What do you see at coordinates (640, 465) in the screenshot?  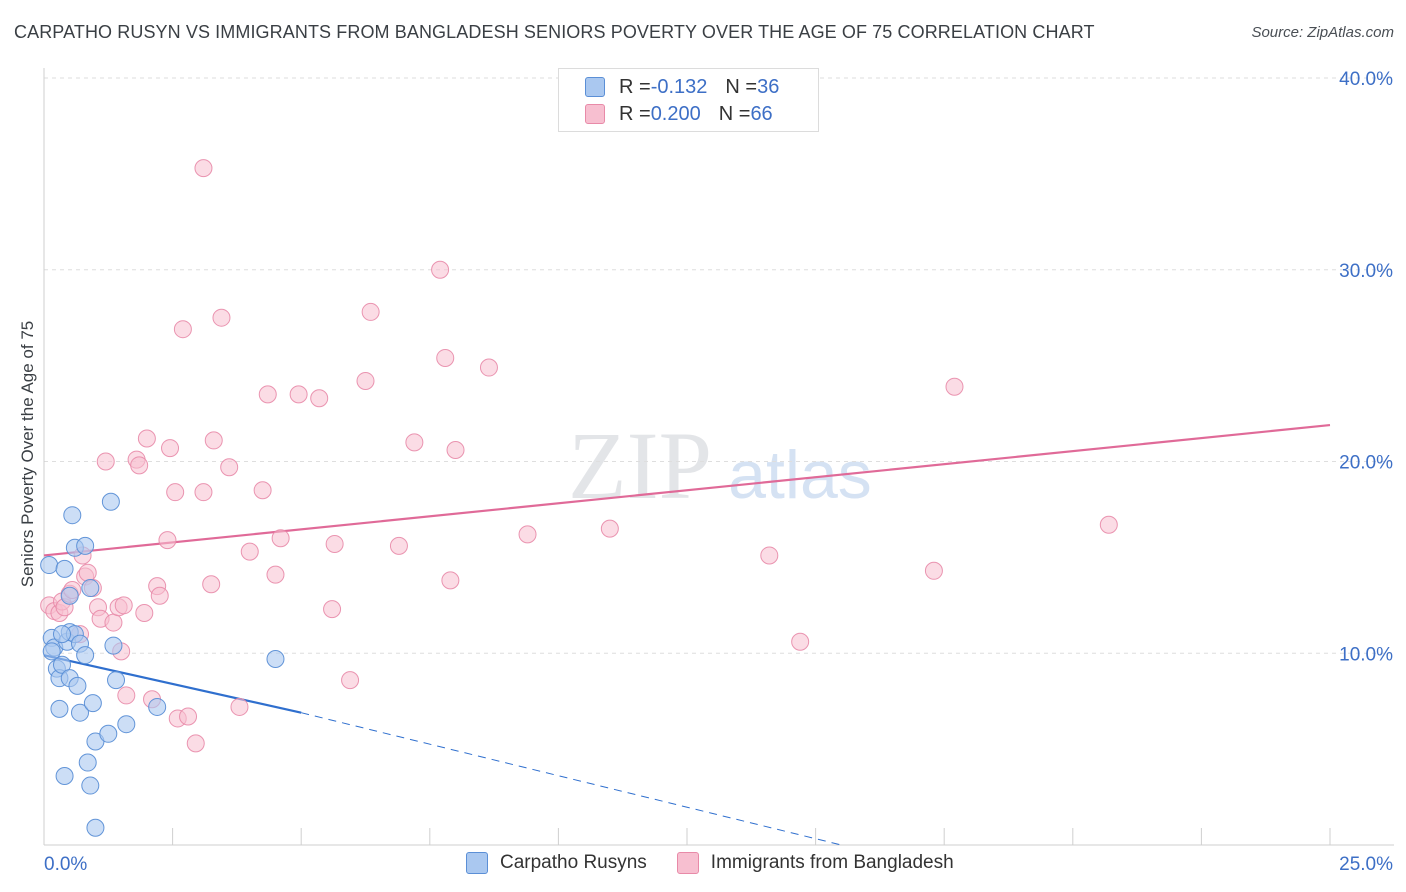 I see `watermark-zip: ZIP` at bounding box center [640, 465].